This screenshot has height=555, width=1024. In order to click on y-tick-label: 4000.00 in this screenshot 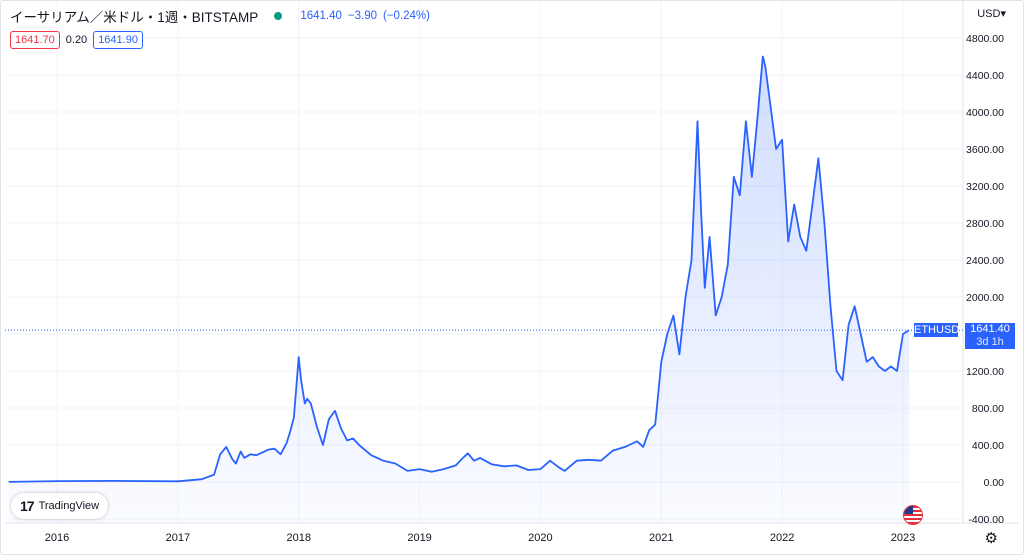, I will do `click(985, 113)`.